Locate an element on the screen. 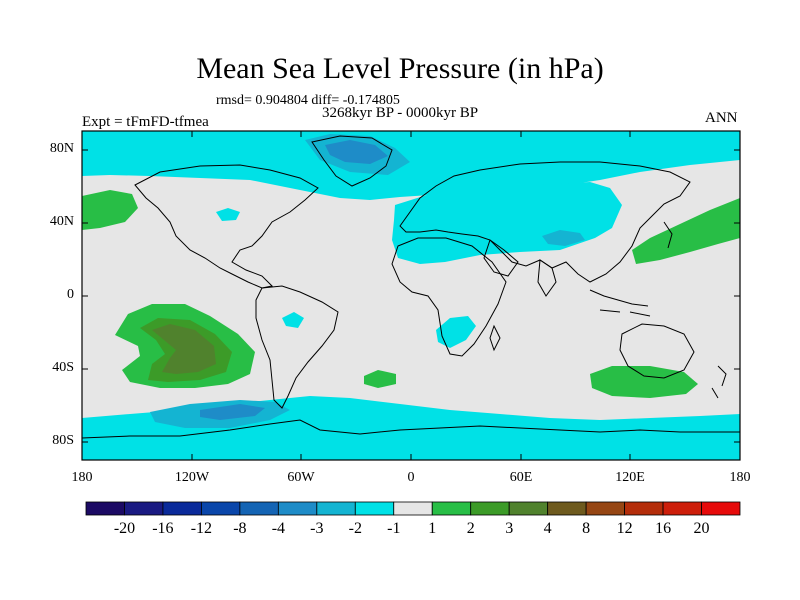 This screenshot has width=800, height=600. south-pacific-positive-inner is located at coordinates (184, 349).